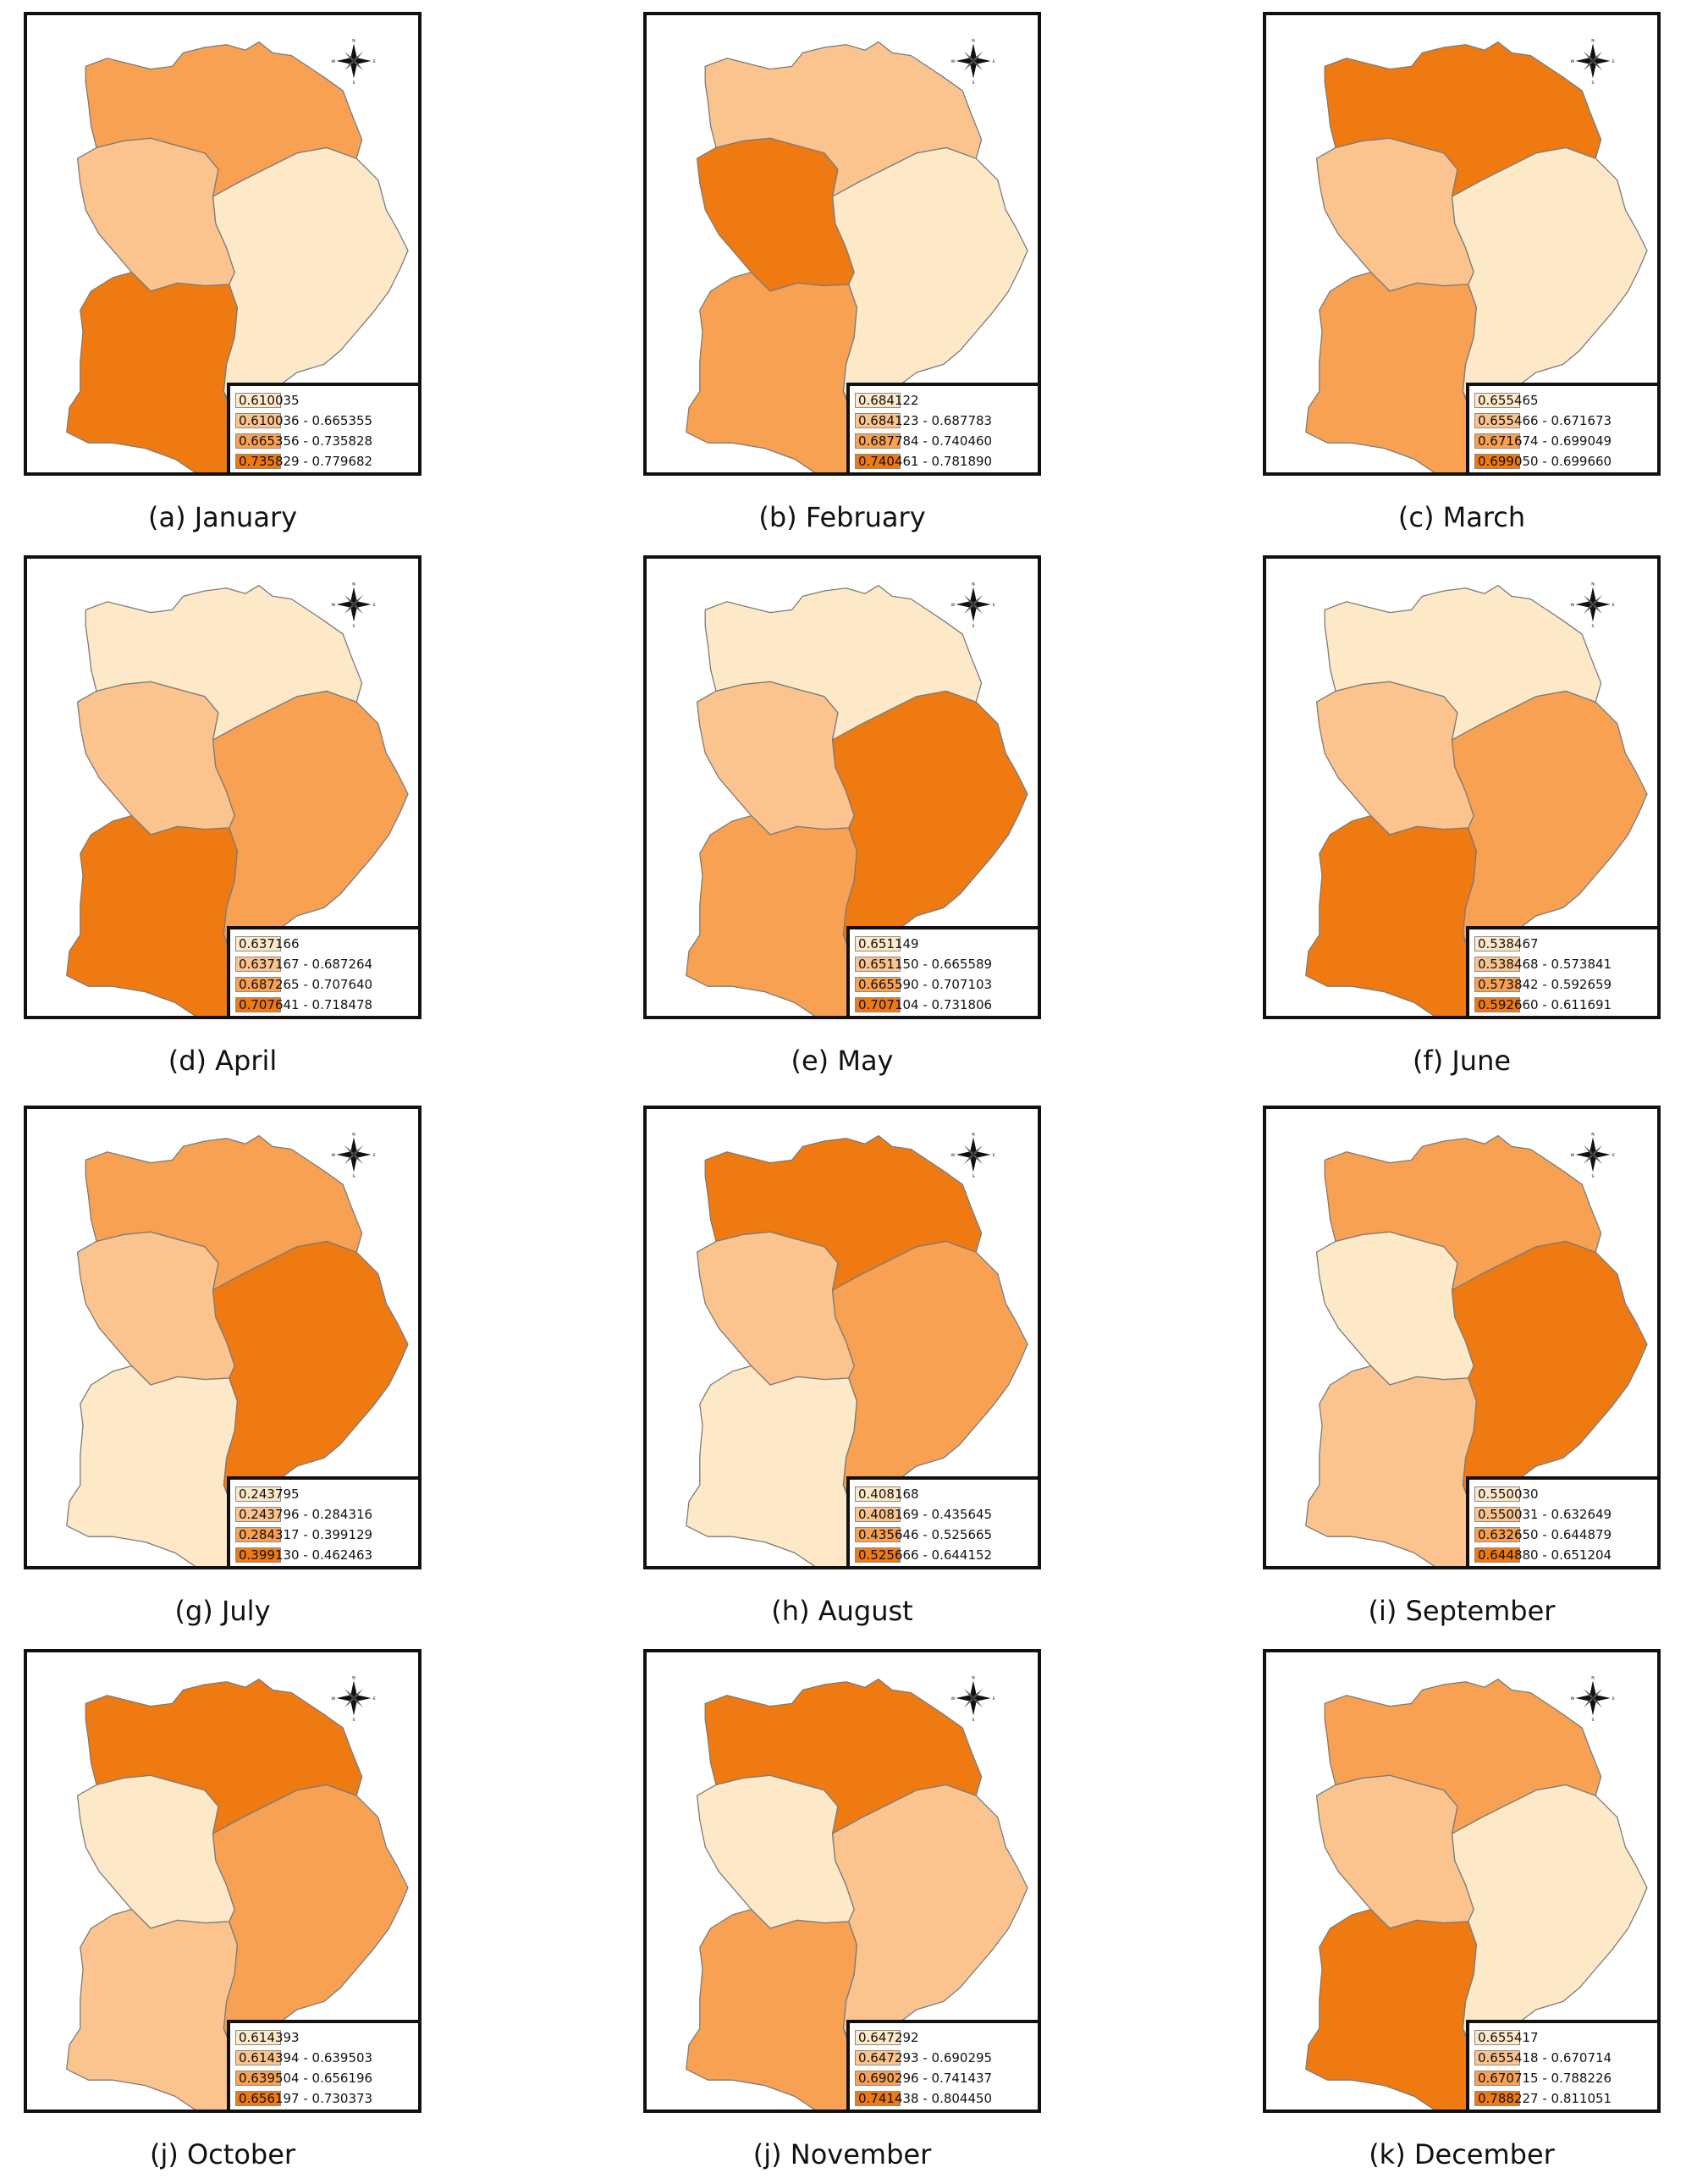 This screenshot has height=2184, width=1686. Describe the element at coordinates (925, 2078) in the screenshot. I see `legend-label: 0.690296 - 0.741437` at that location.